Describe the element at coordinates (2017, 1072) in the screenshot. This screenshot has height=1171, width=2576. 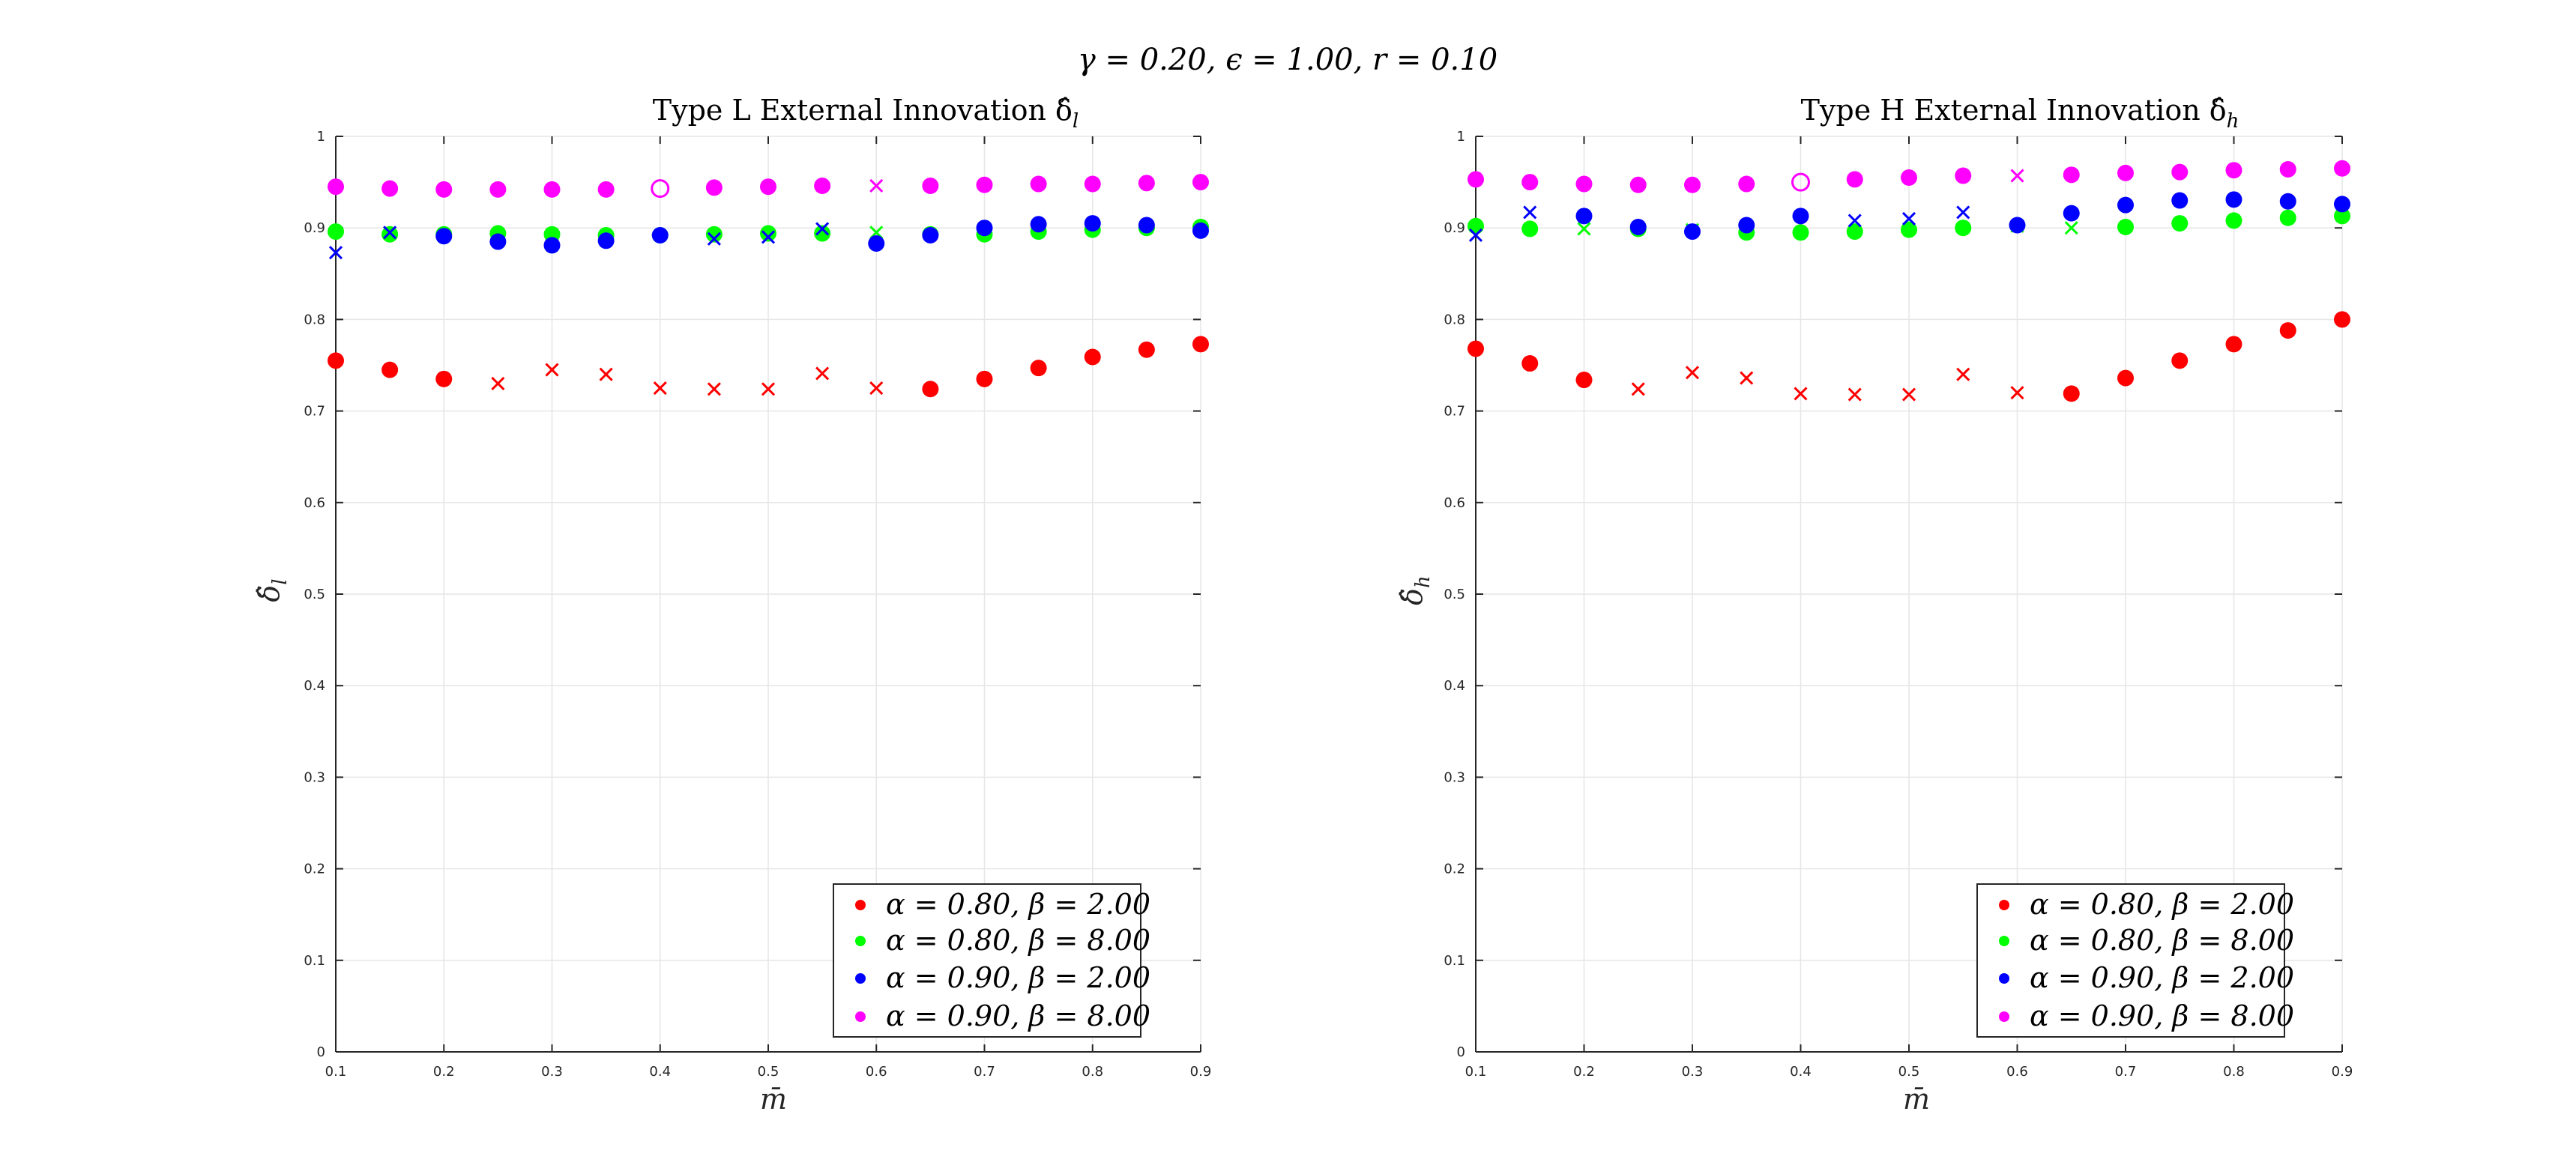
I see `panel-right-x-tick-label-5: 0.6` at that location.